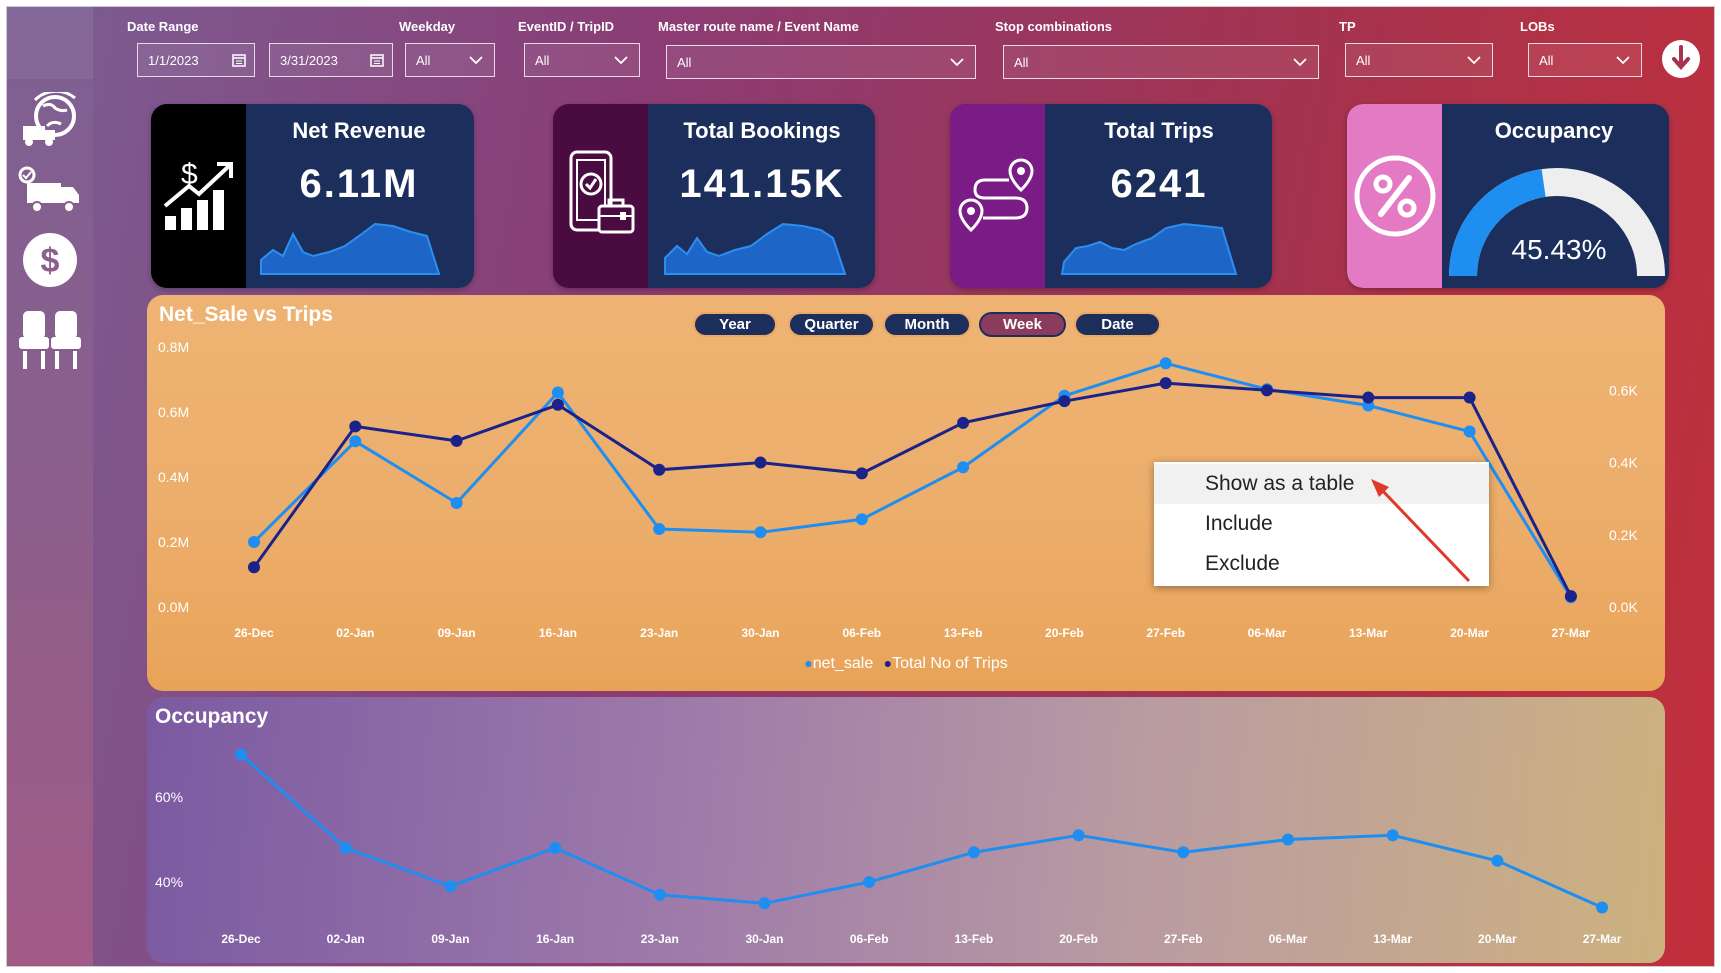 The height and width of the screenshot is (973, 1721). What do you see at coordinates (762, 130) in the screenshot?
I see `kpi-title: Total Bookings` at bounding box center [762, 130].